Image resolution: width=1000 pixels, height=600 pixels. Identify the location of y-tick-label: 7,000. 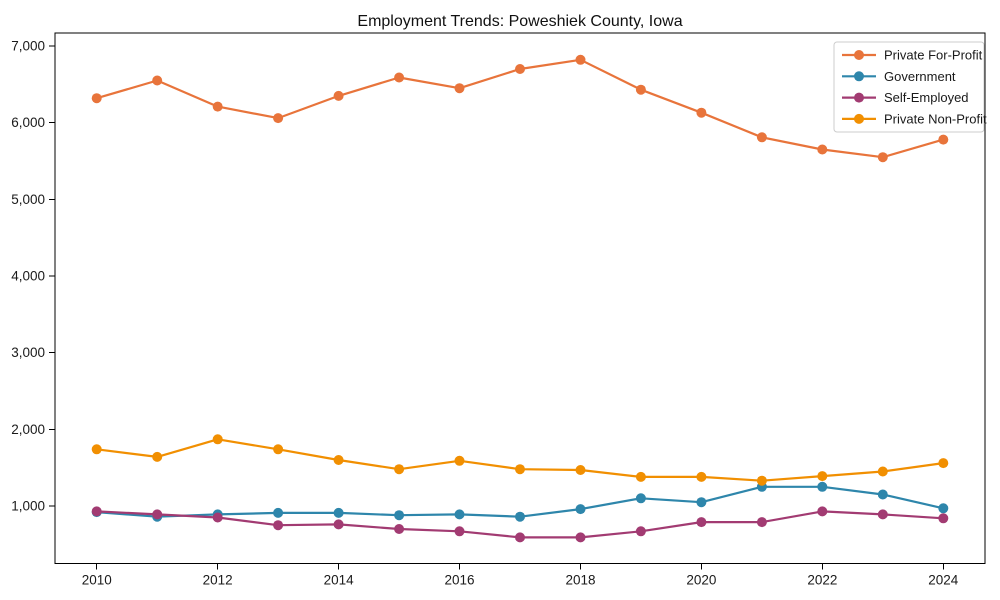
(28, 46).